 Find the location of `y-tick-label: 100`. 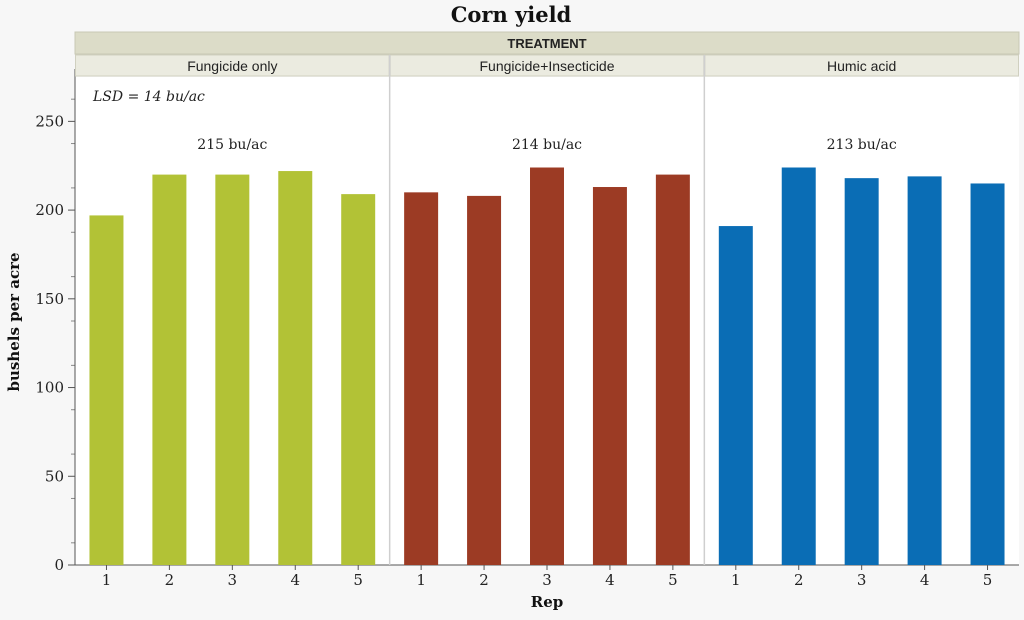

y-tick-label: 100 is located at coordinates (49, 388).